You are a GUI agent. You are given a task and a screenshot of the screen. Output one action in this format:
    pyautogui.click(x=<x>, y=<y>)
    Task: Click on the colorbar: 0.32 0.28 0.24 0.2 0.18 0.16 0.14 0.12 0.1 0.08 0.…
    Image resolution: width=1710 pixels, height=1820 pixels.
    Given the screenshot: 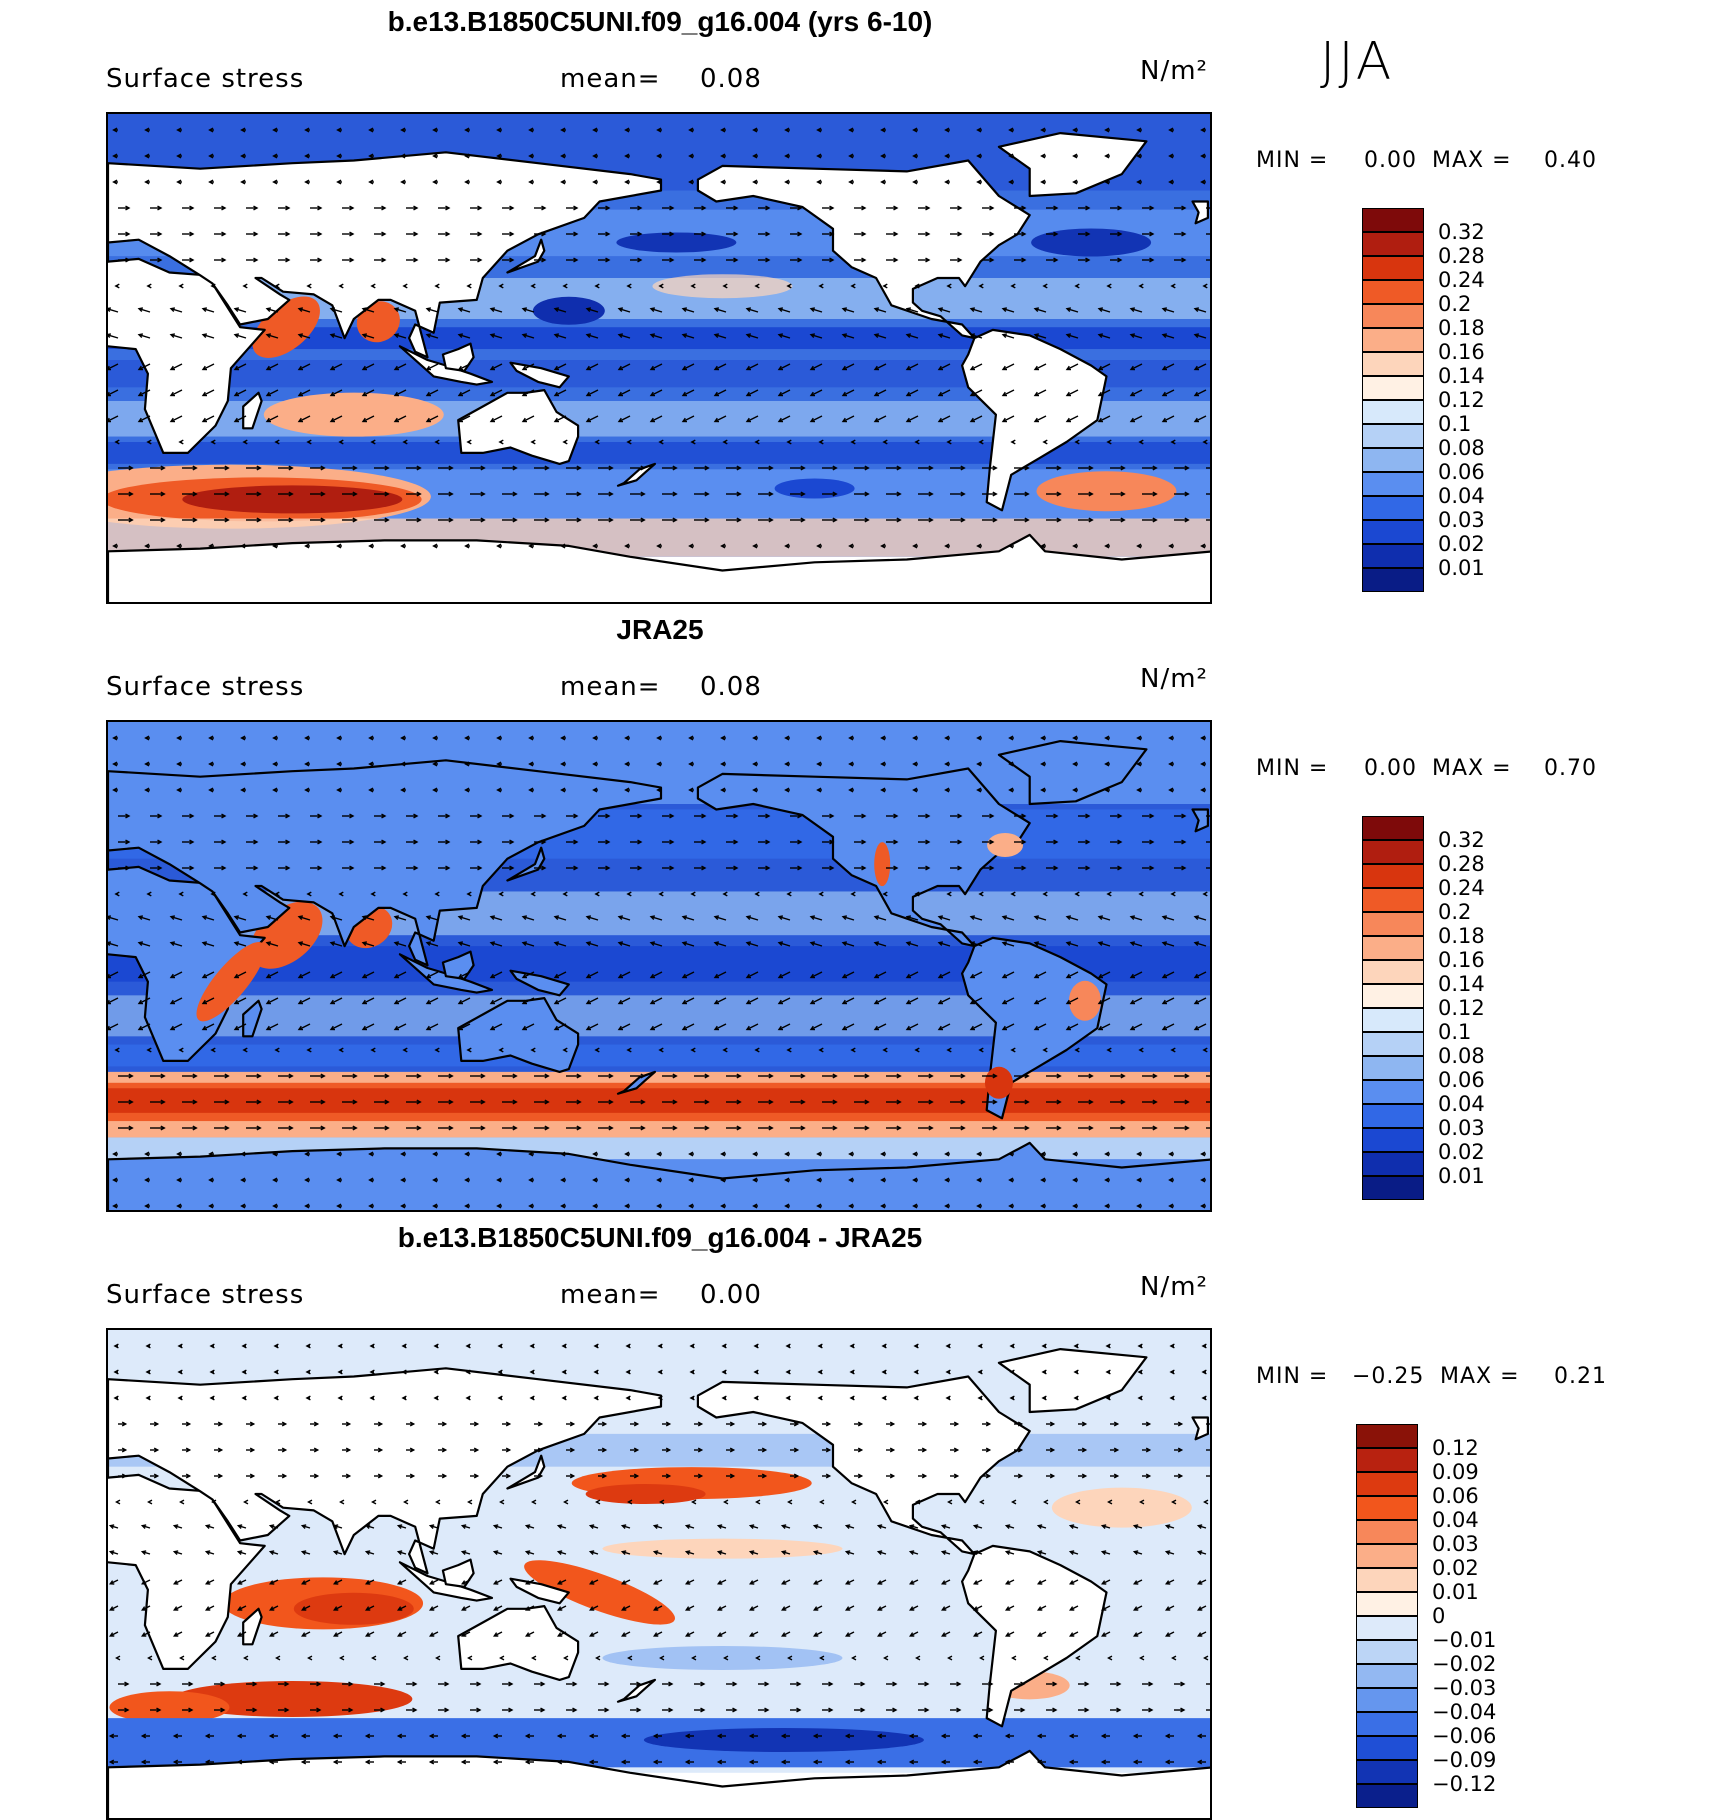 What is the action you would take?
    pyautogui.click(x=1442, y=1009)
    